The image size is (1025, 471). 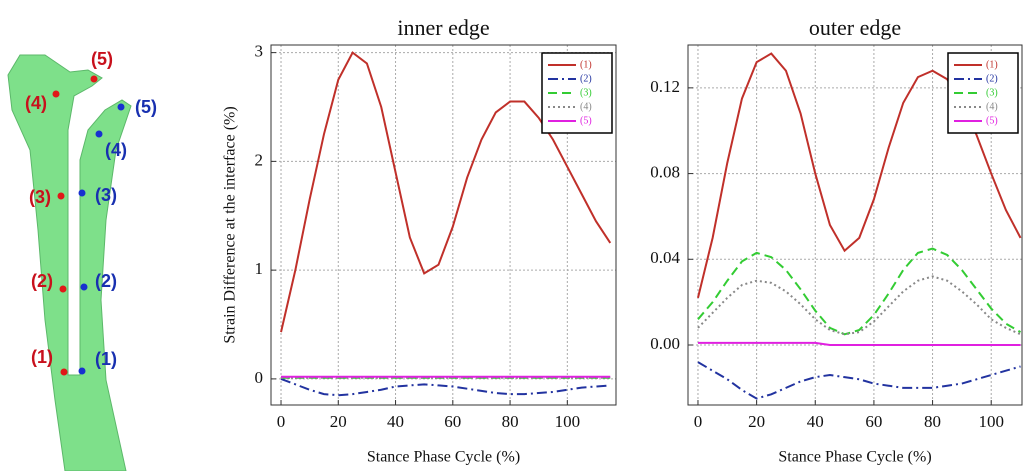 What do you see at coordinates (40, 197) in the screenshot?
I see `red-label: (3)` at bounding box center [40, 197].